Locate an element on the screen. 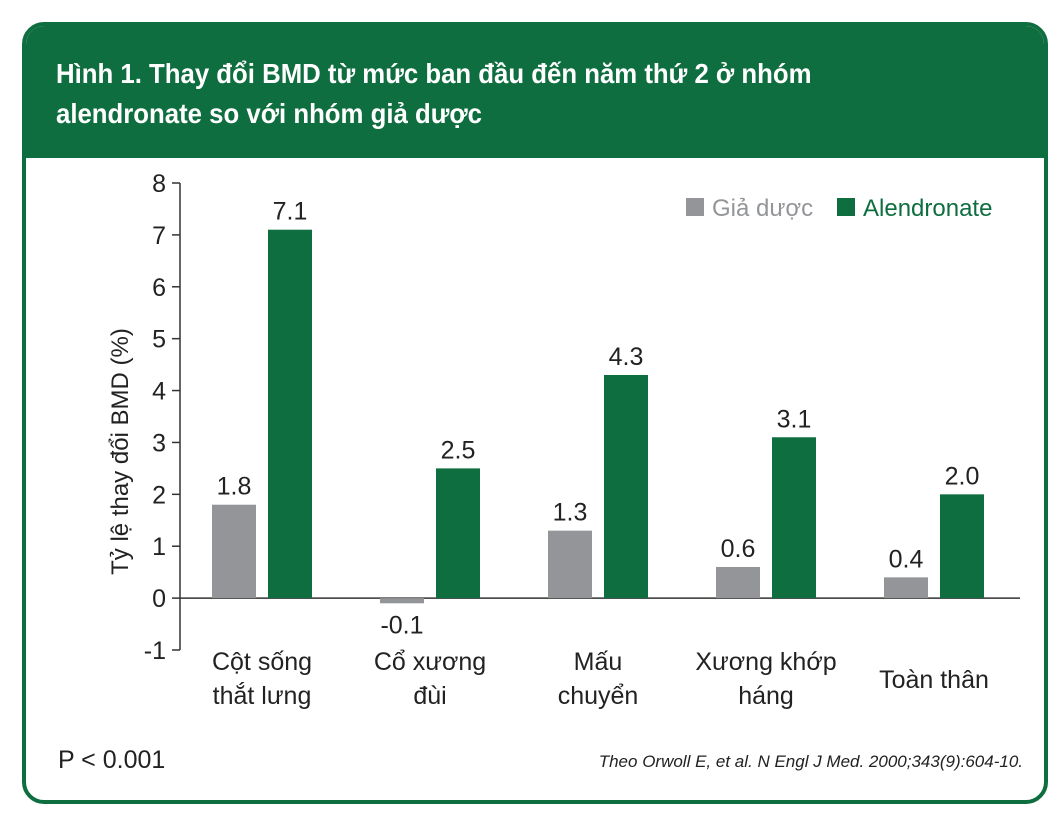  x-category-label: đùi is located at coordinates (429, 696).